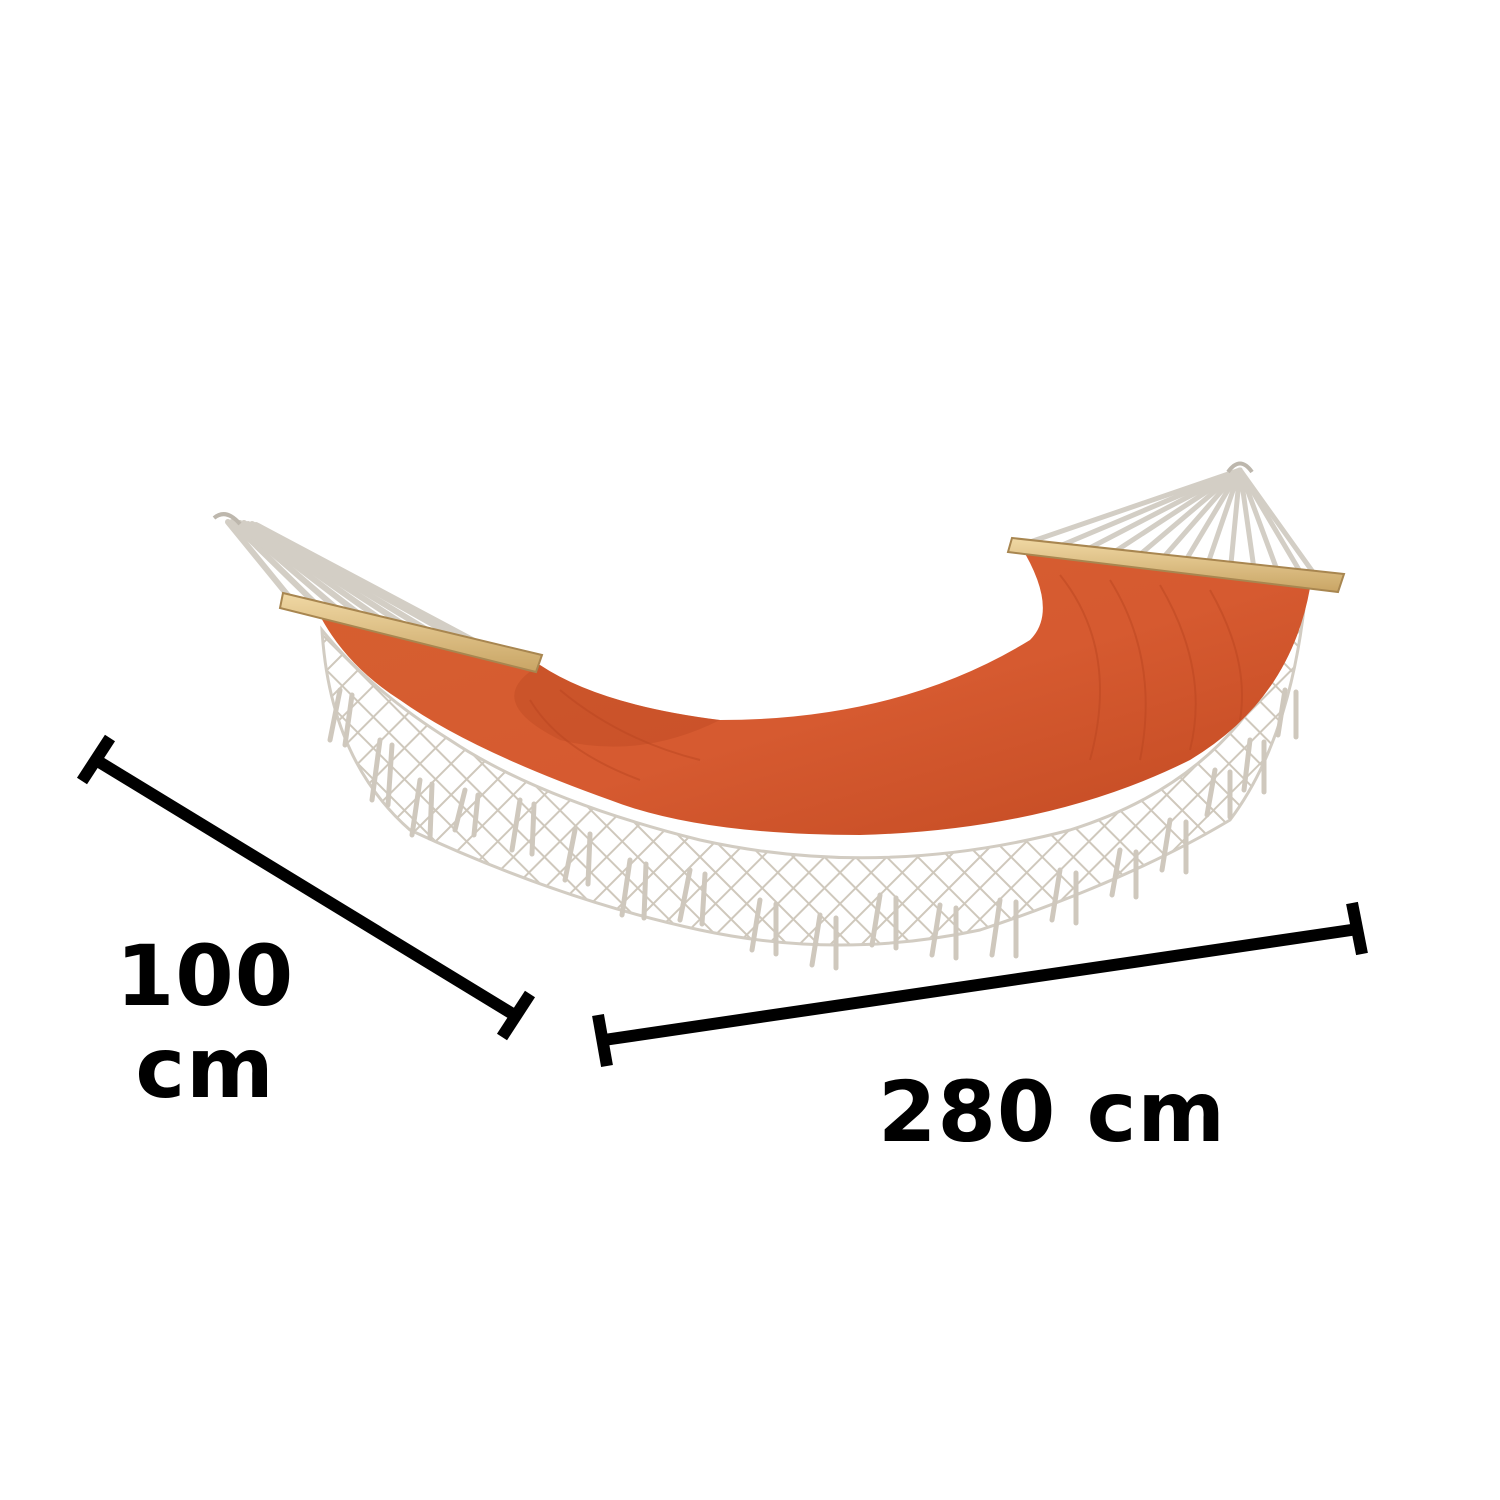 The height and width of the screenshot is (1500, 1500). I want to click on fabric-inner-shade, so click(617, 706).